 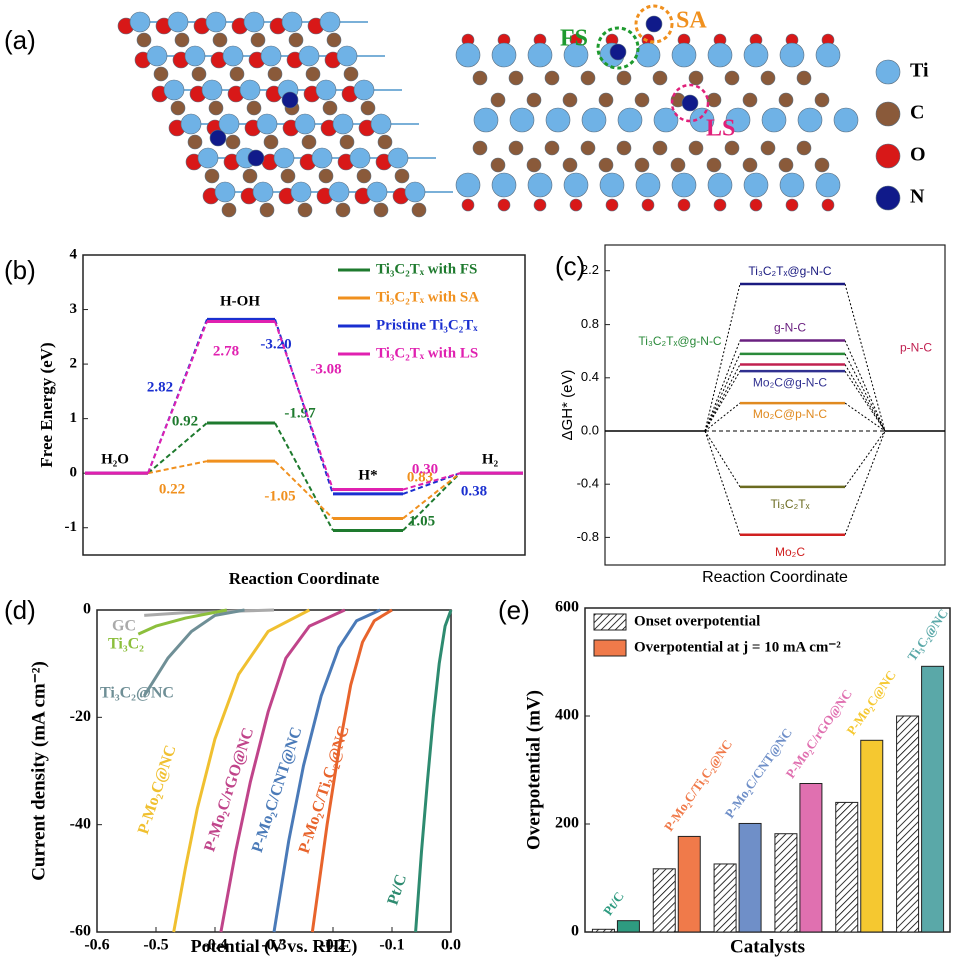 I want to click on x-tick-label: -0.6, so click(x=96, y=945).